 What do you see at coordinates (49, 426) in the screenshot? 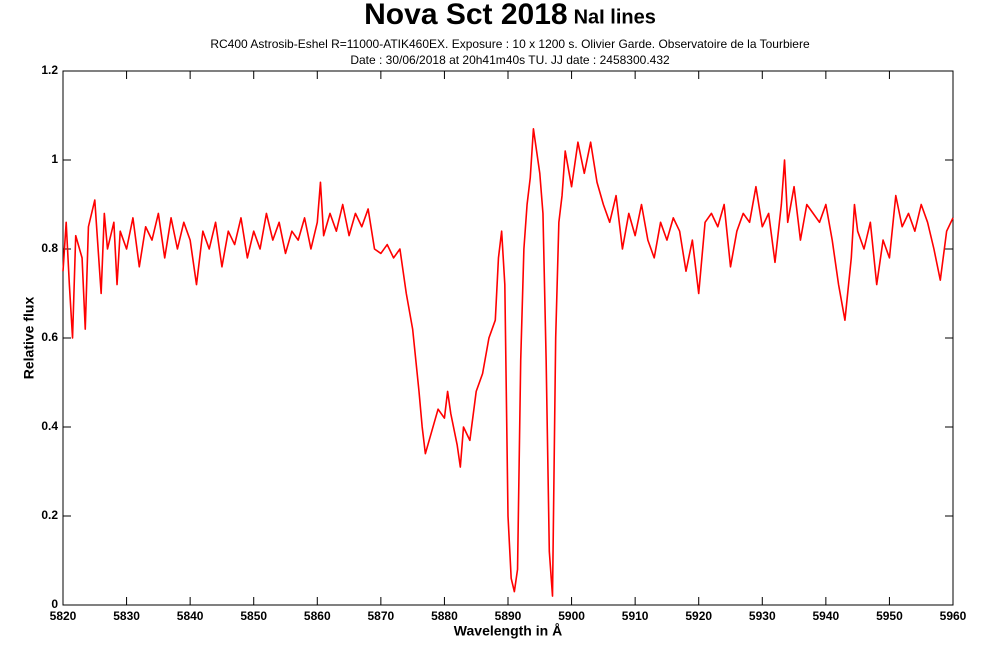
I see `y-tick-label: 0.4` at bounding box center [49, 426].